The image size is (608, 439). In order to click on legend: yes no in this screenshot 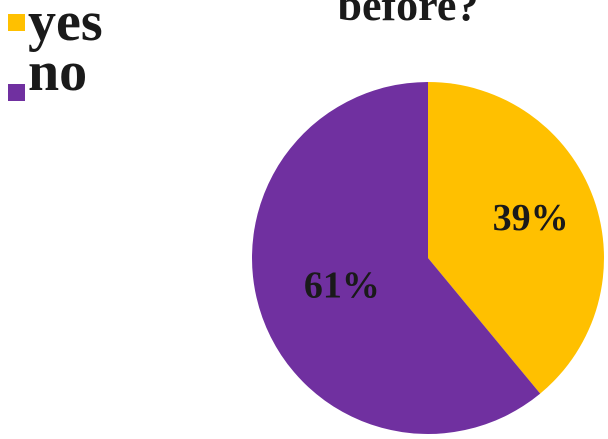, I will do `click(55, 51)`.